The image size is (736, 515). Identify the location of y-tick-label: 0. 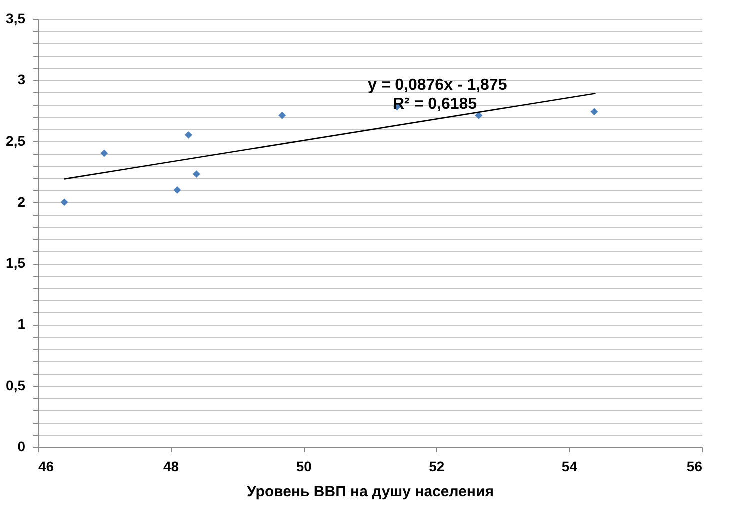
(22, 446).